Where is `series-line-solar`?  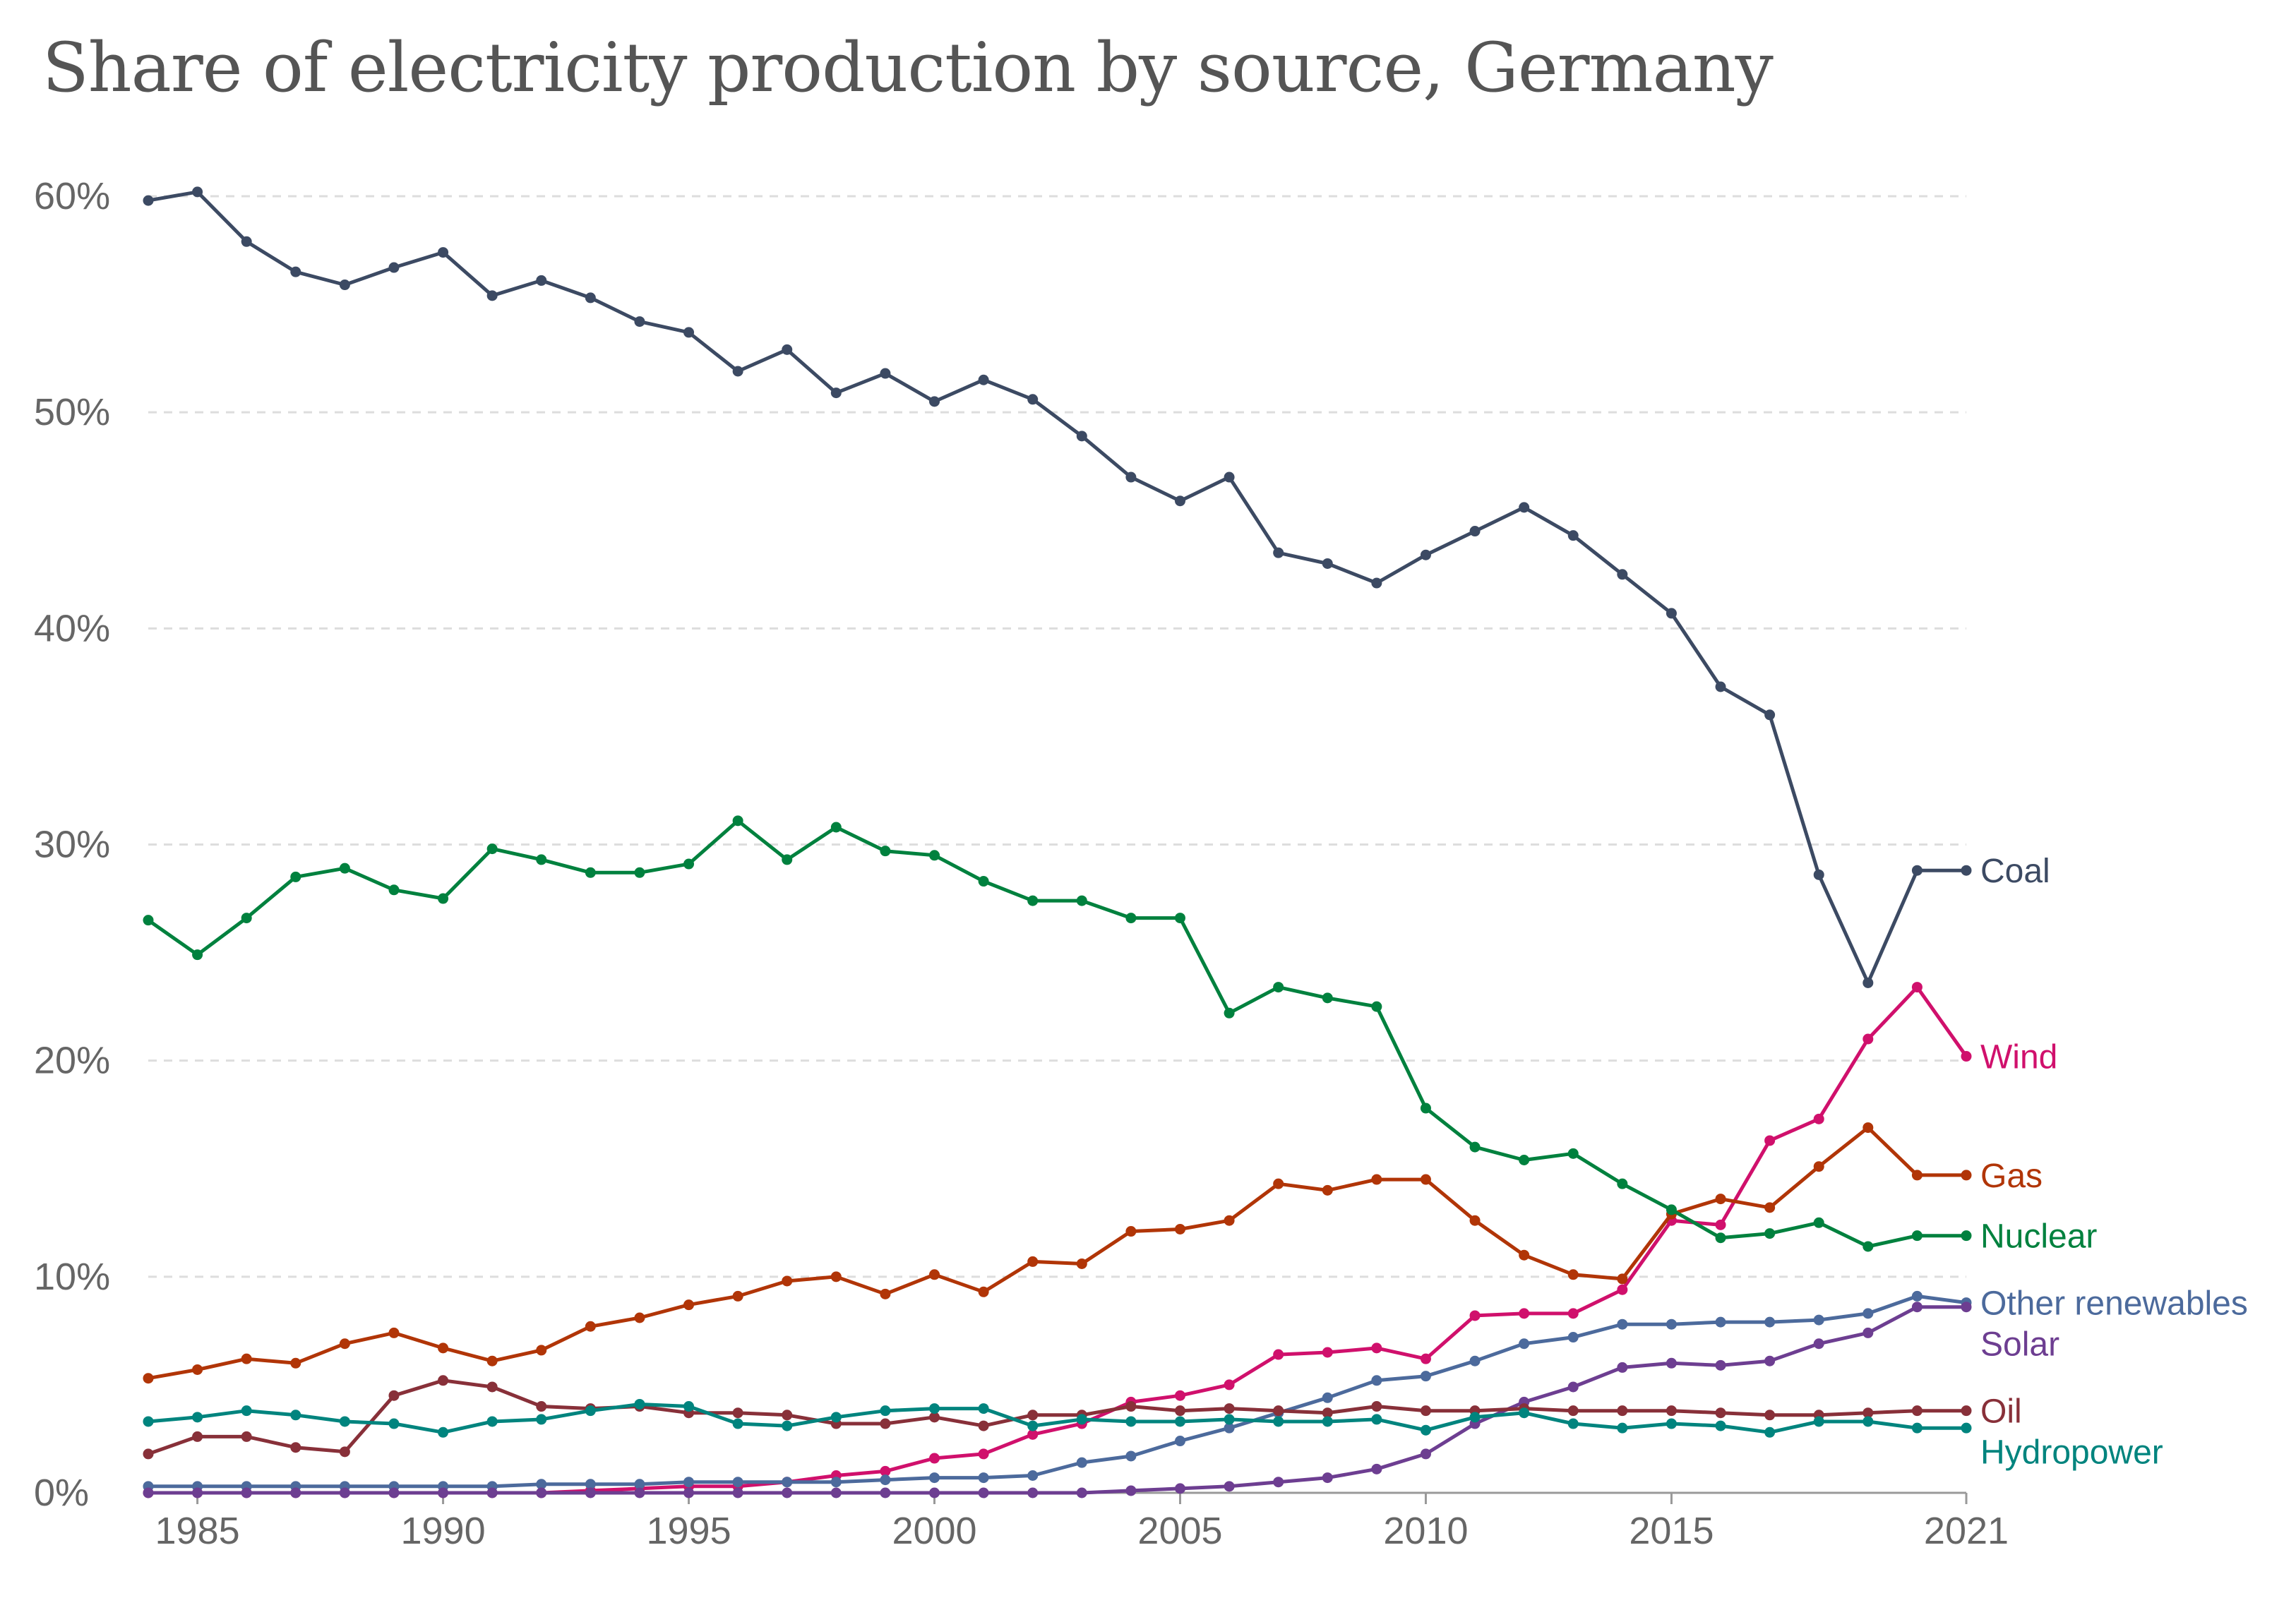 series-line-solar is located at coordinates (1057, 1400).